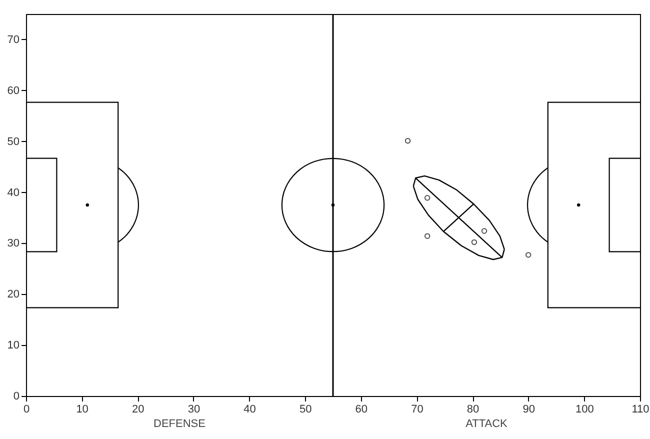  I want to click on y-tick-label: 40, so click(13, 192).